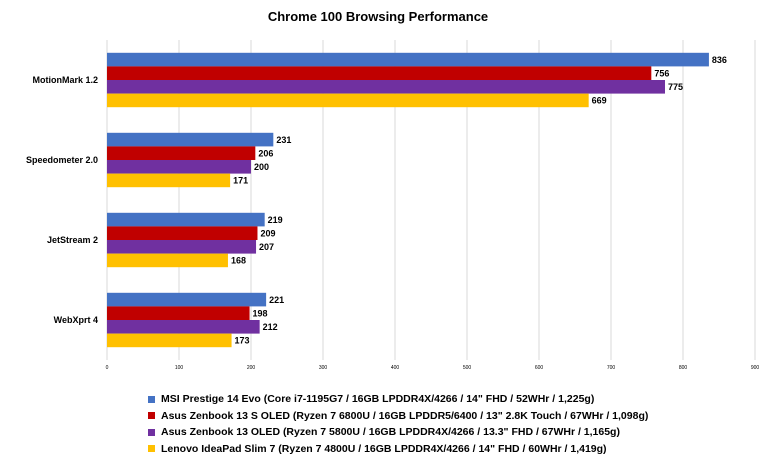 The height and width of the screenshot is (467, 780). What do you see at coordinates (242, 341) in the screenshot?
I see `bar-value-label: 173` at bounding box center [242, 341].